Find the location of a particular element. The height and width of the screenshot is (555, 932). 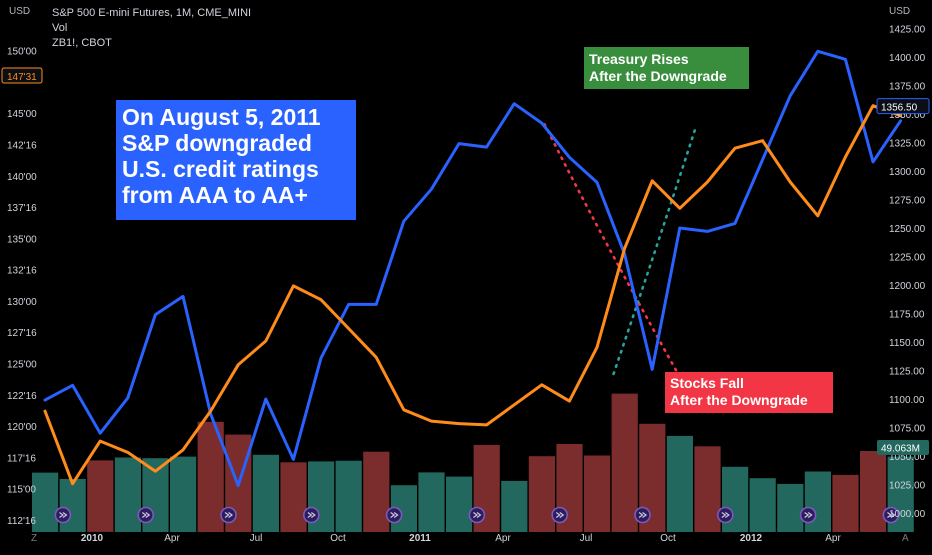

volume-value-badge is located at coordinates (903, 447).